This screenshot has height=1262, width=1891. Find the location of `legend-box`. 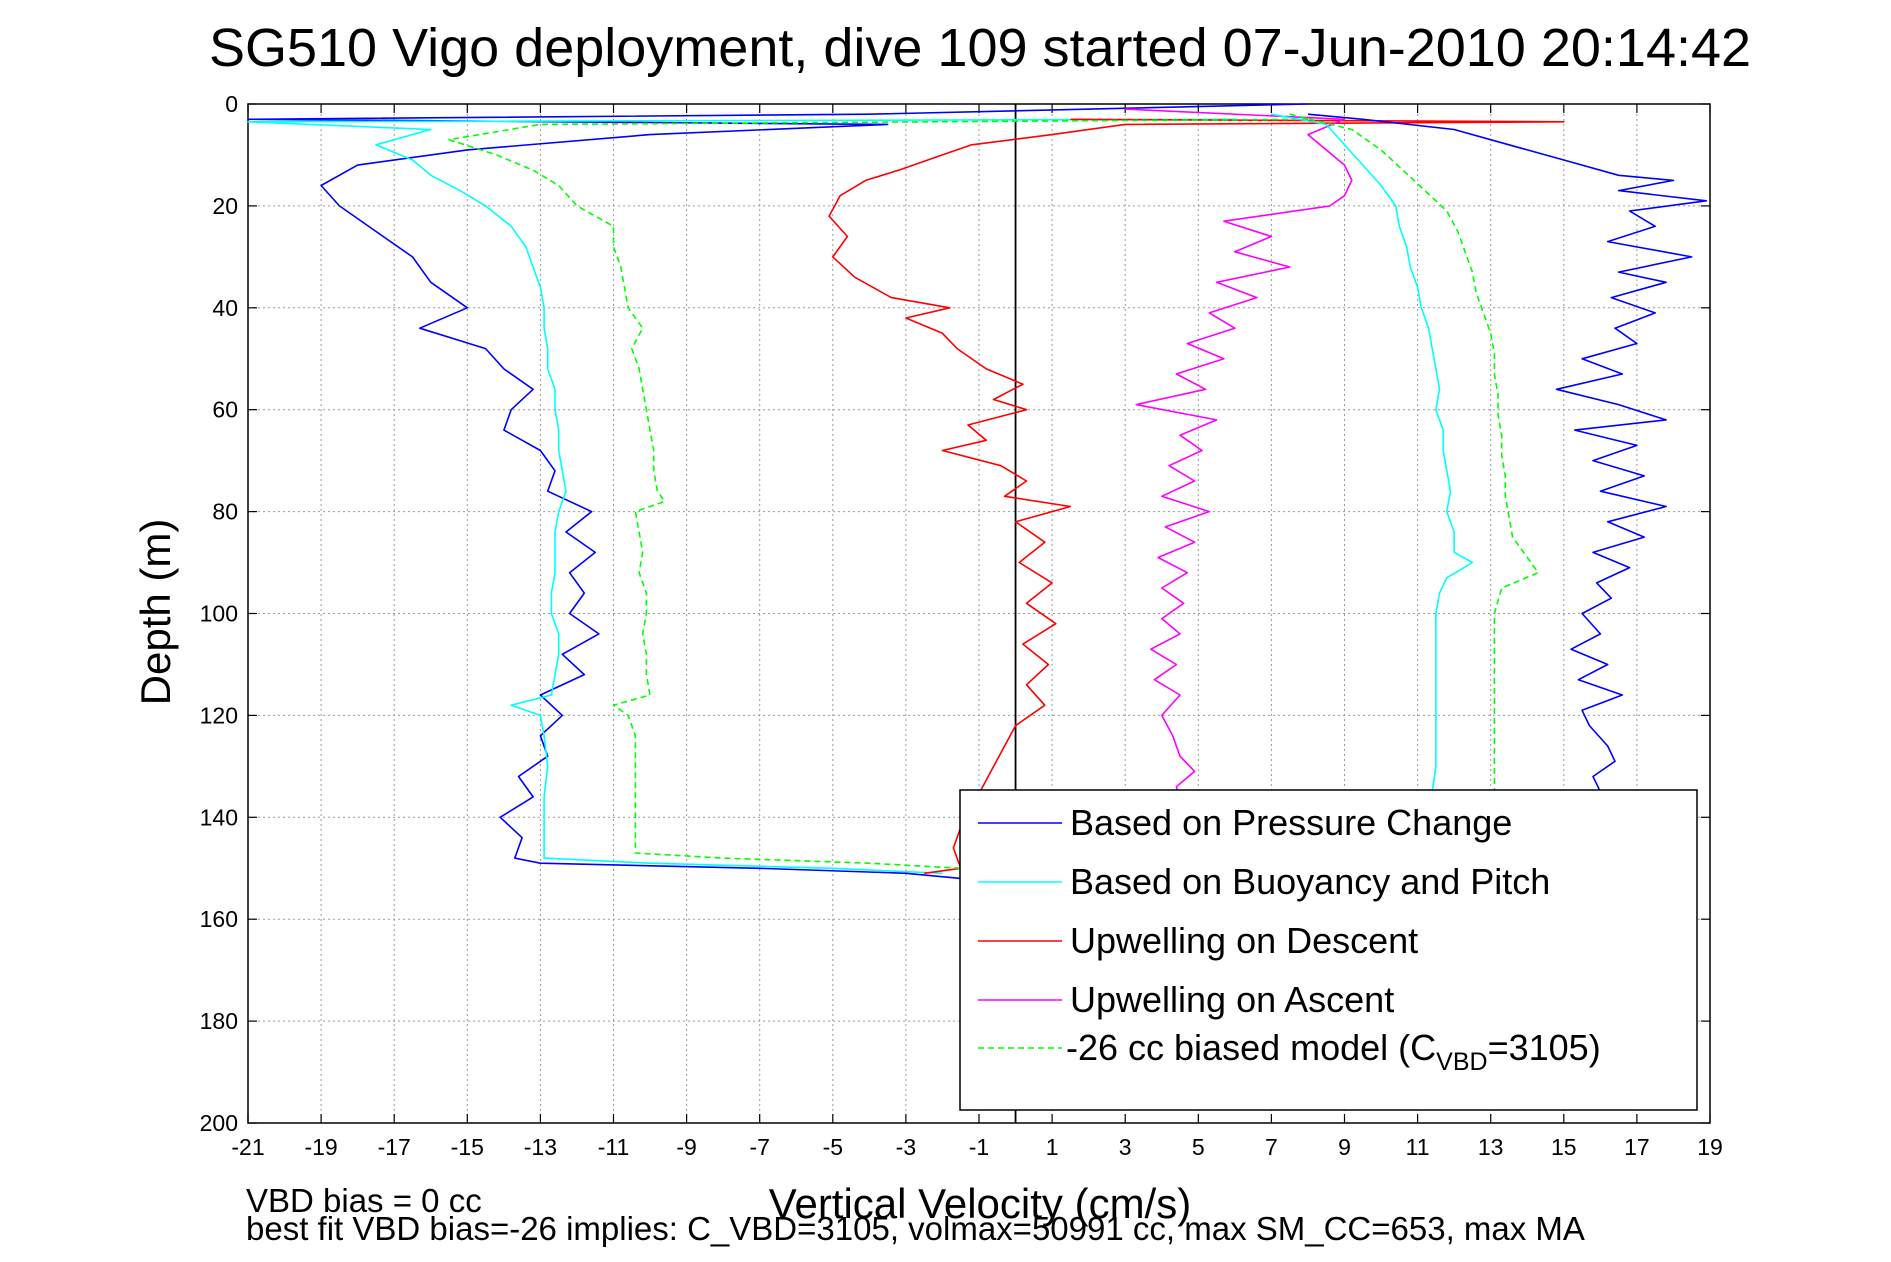

legend-box is located at coordinates (1328, 950).